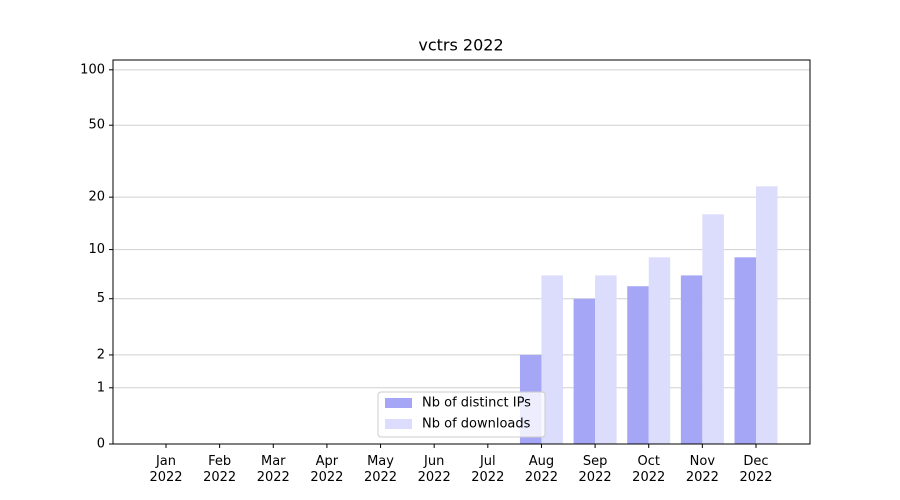  Describe the element at coordinates (487, 469) in the screenshot. I see `x-tick-label: Jul 2022` at that location.